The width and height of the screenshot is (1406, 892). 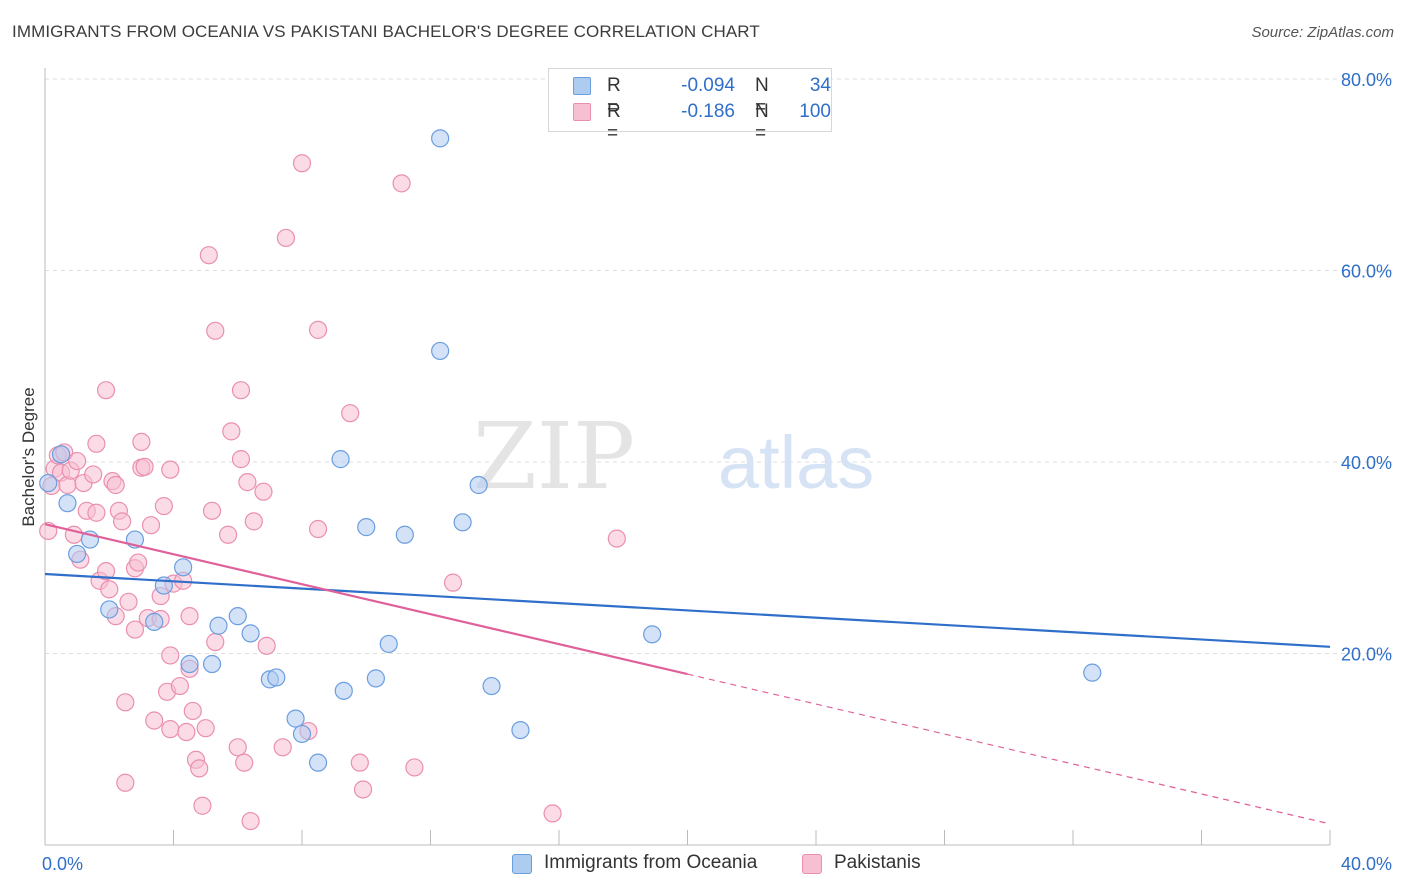 What do you see at coordinates (1366, 463) in the screenshot?
I see `y-tick-label: 40.0%` at bounding box center [1366, 463].